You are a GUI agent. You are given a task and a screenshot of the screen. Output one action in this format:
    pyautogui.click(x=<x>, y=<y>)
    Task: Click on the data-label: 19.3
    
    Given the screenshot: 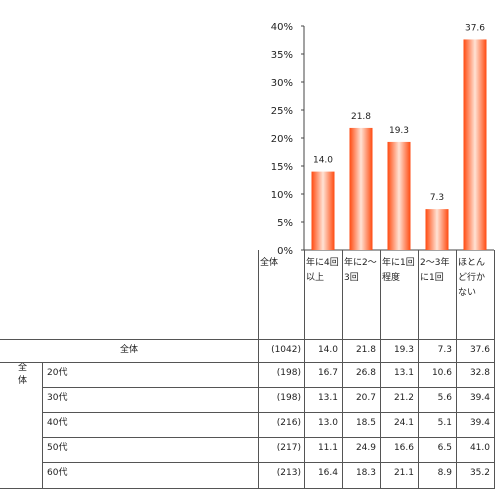 What is the action you would take?
    pyautogui.click(x=399, y=131)
    